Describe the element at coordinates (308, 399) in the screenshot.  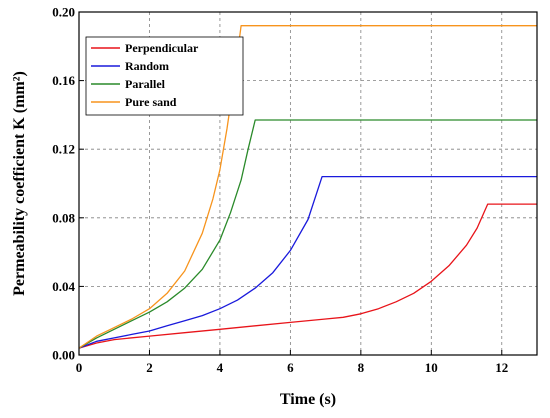
I see `x-axis-title: Time (s)` at that location.